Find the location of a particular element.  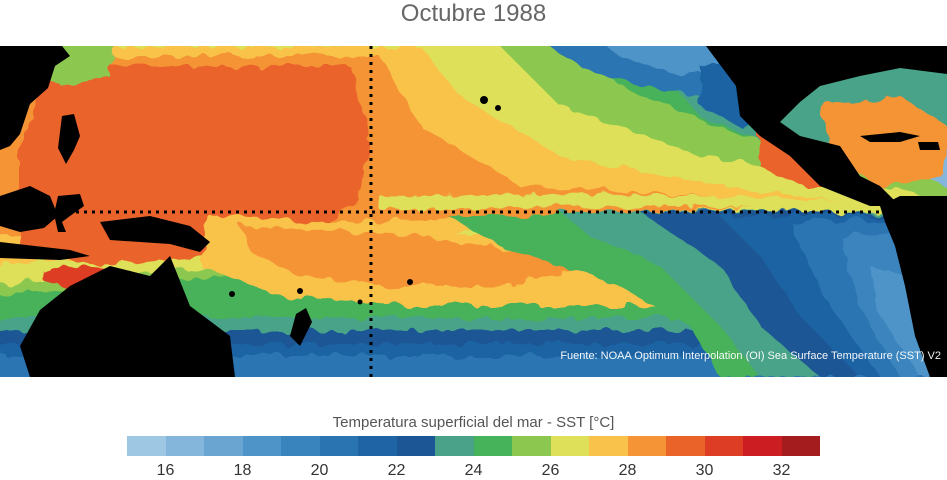

colorbar-tick-label: 18 is located at coordinates (242, 470).